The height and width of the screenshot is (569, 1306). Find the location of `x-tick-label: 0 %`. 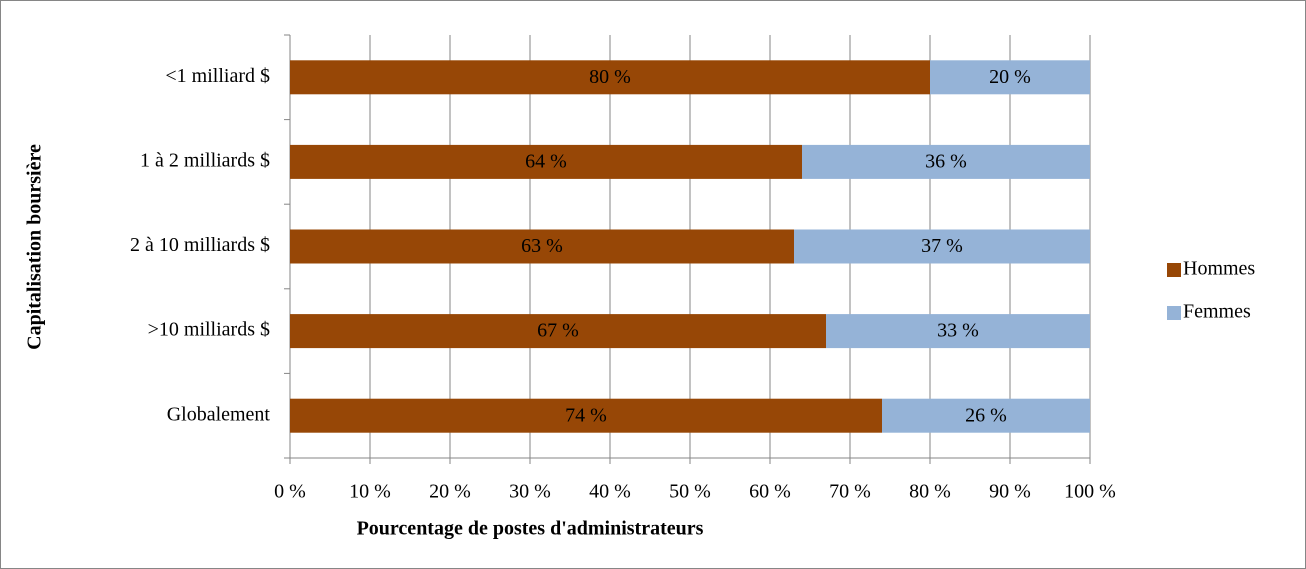

x-tick-label: 0 % is located at coordinates (290, 492).